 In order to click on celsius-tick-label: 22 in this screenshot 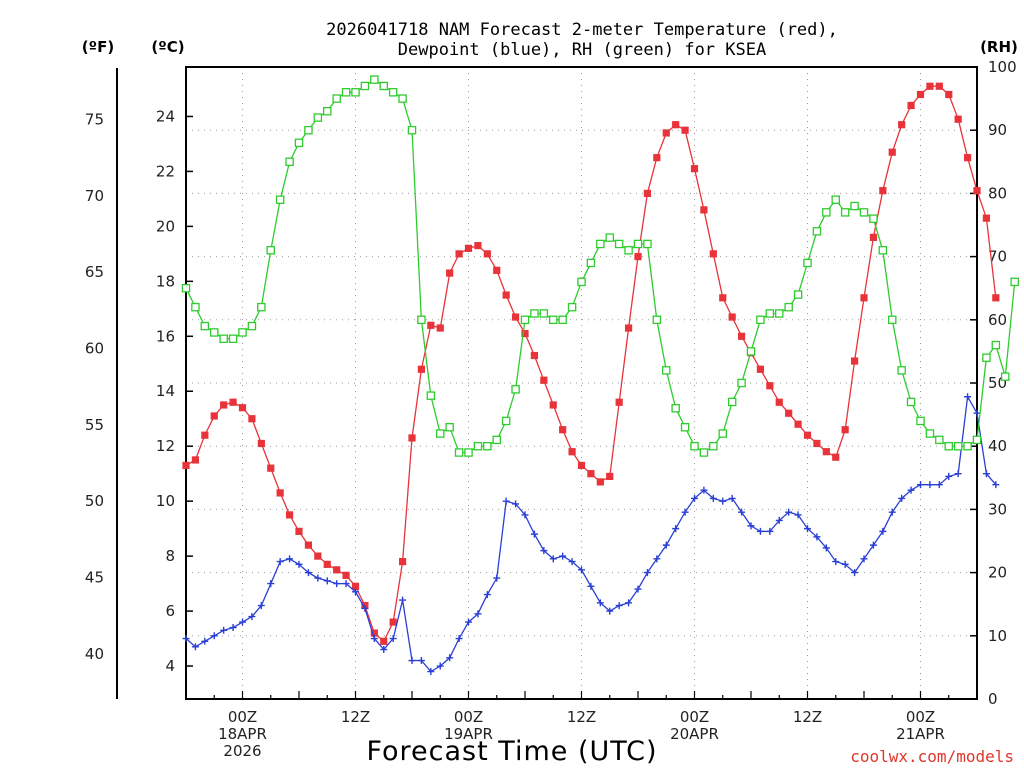, I will do `click(165, 171)`.